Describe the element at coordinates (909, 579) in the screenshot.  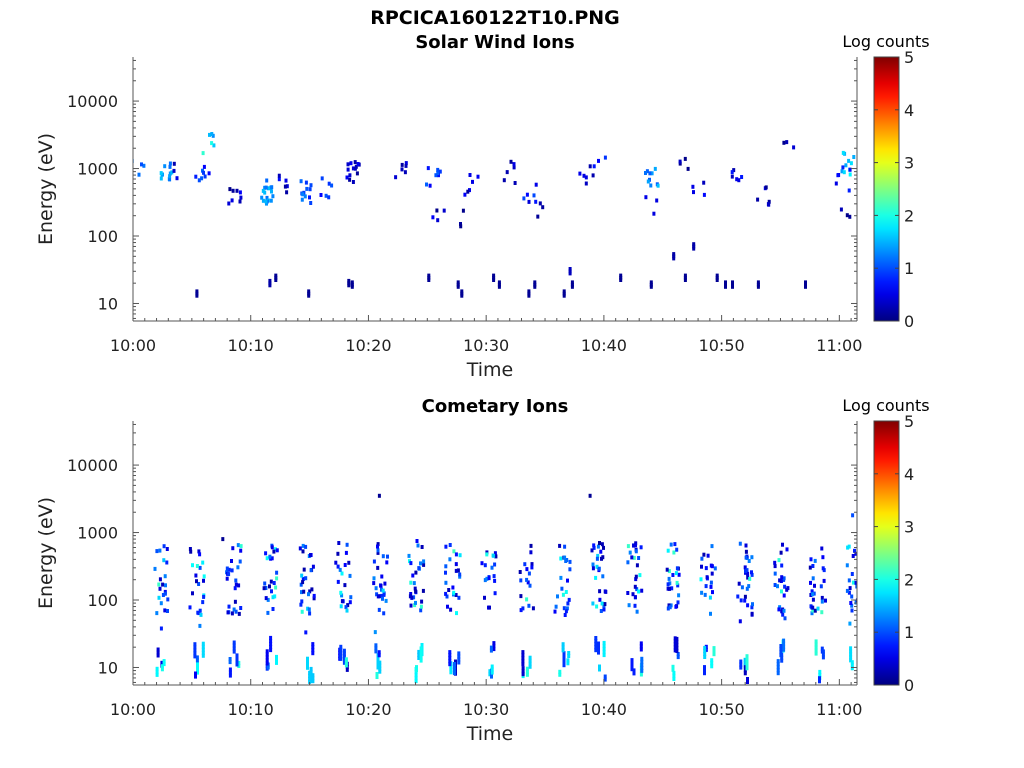
I see `colorbar-tick-label: 2` at that location.